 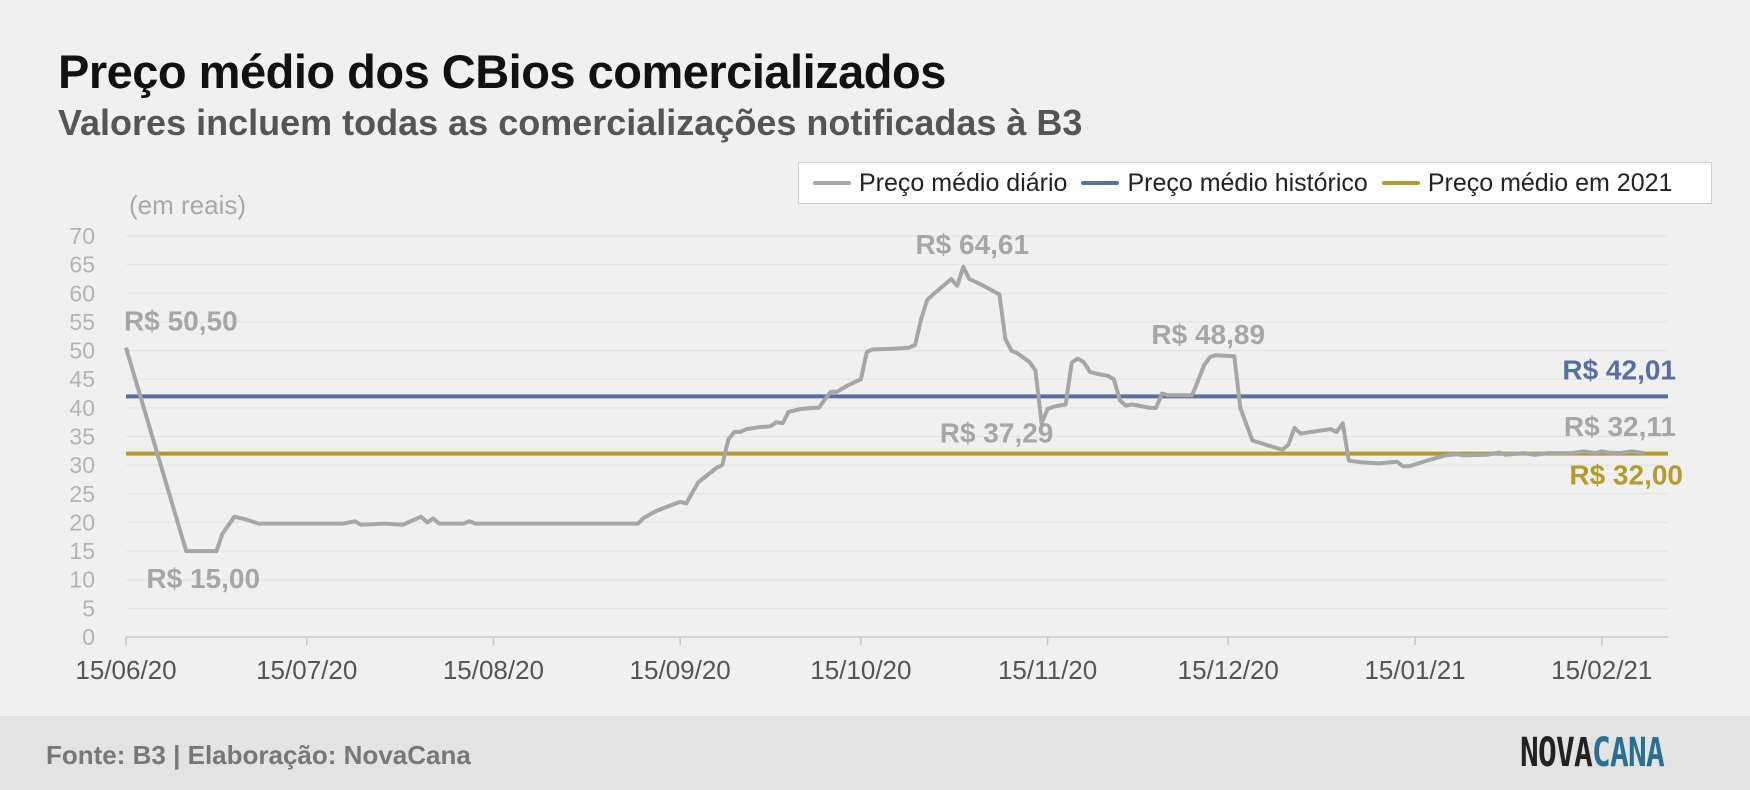 I want to click on y-tick-label: 5, so click(x=88, y=608).